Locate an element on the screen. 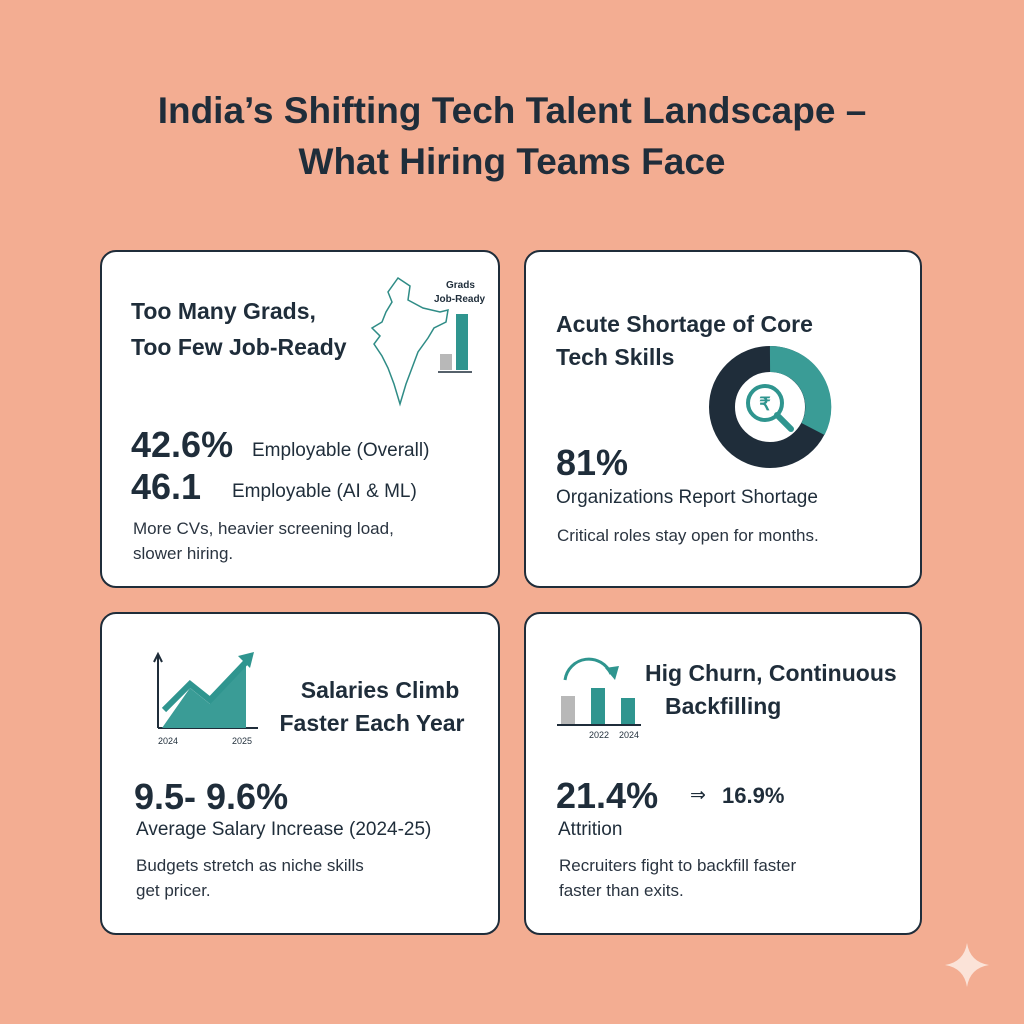 Image resolution: width=1024 pixels, height=1024 pixels. title: What Hiring Teams Face is located at coordinates (512, 161).